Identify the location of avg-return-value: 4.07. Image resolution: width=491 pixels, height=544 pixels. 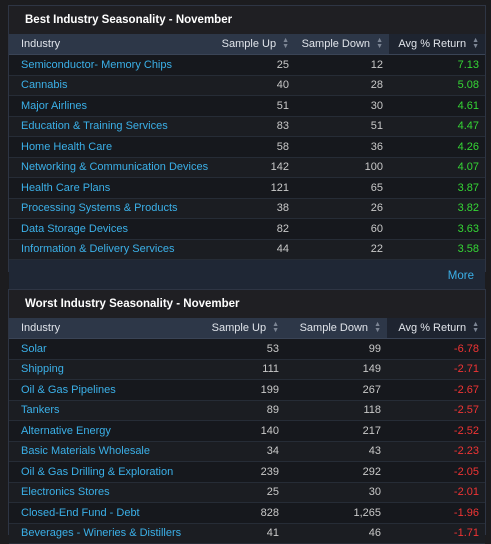
(437, 167).